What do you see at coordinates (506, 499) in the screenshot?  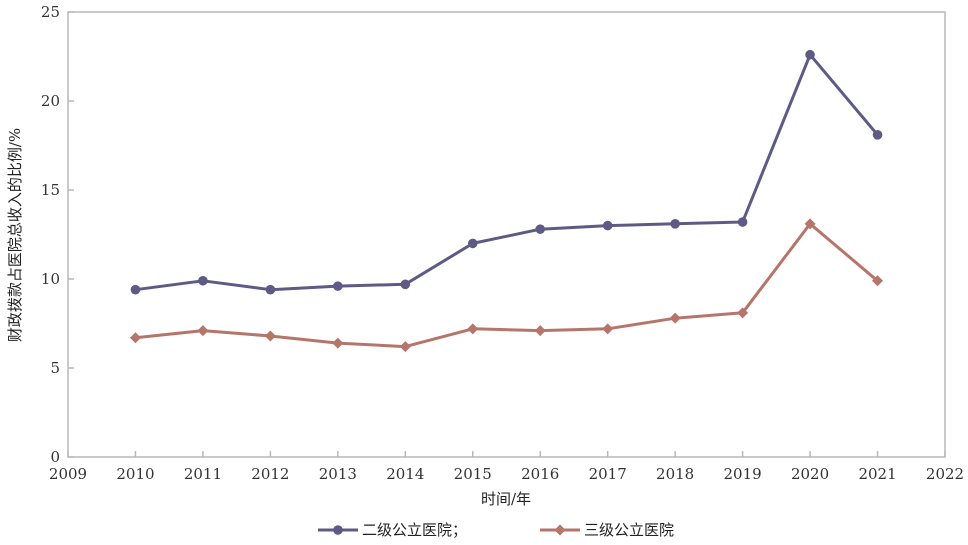 I see `x-axis-title: 时间/年` at bounding box center [506, 499].